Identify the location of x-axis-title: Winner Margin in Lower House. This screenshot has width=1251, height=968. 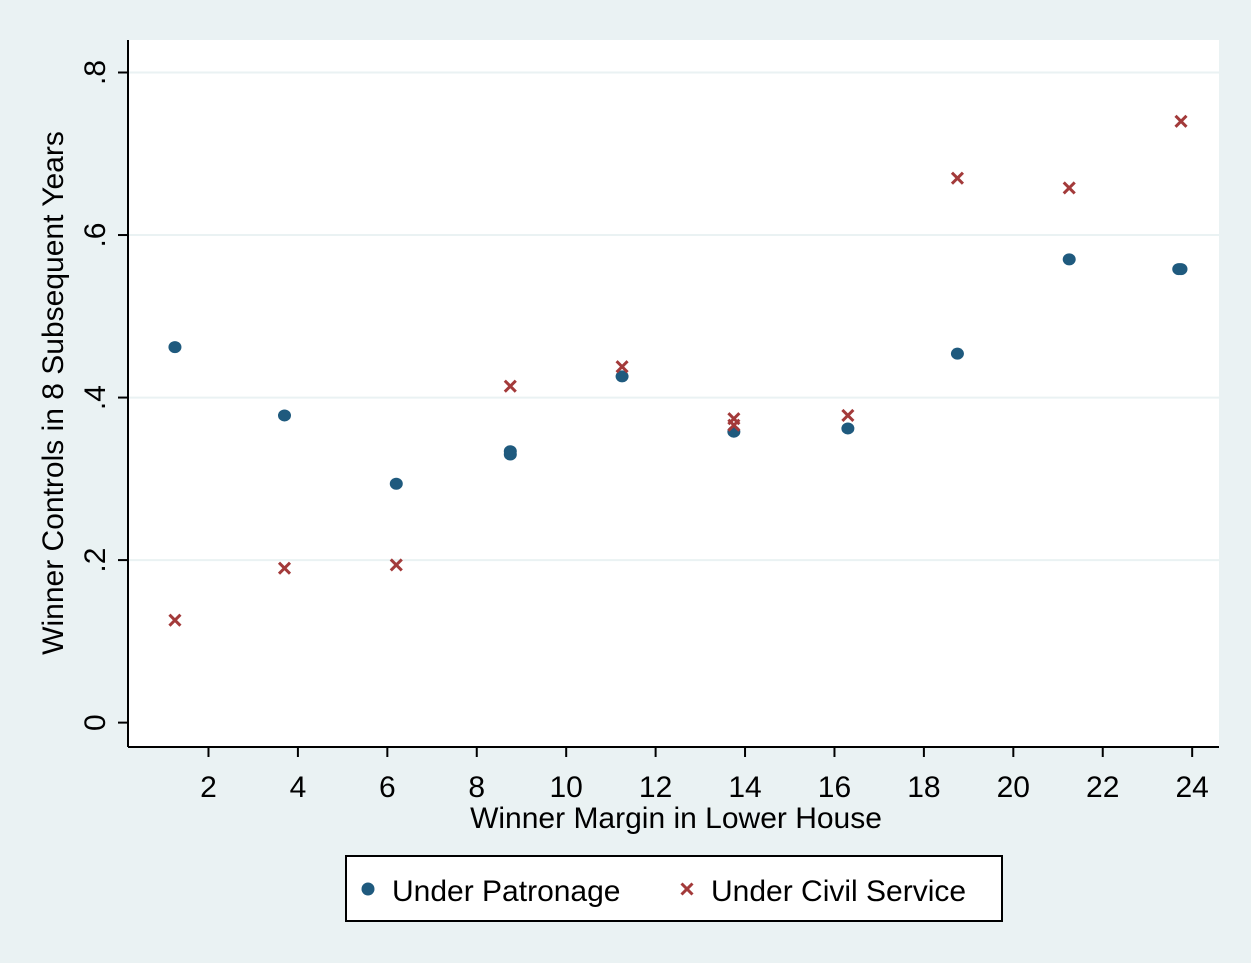
(676, 818).